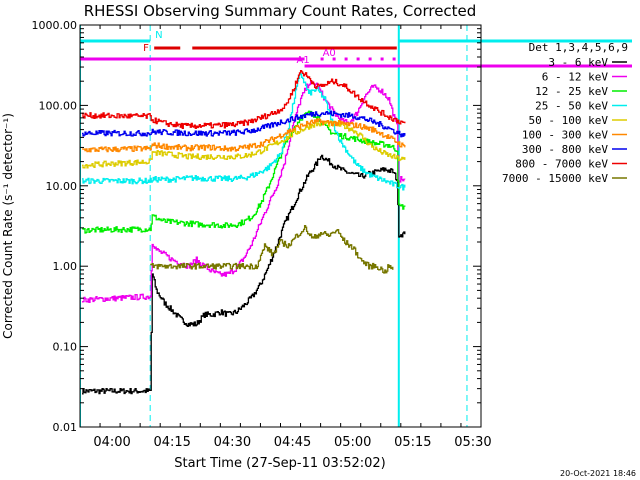 The image size is (640, 480). What do you see at coordinates (171, 442) in the screenshot?
I see `x-tick-label: 04:15` at bounding box center [171, 442].